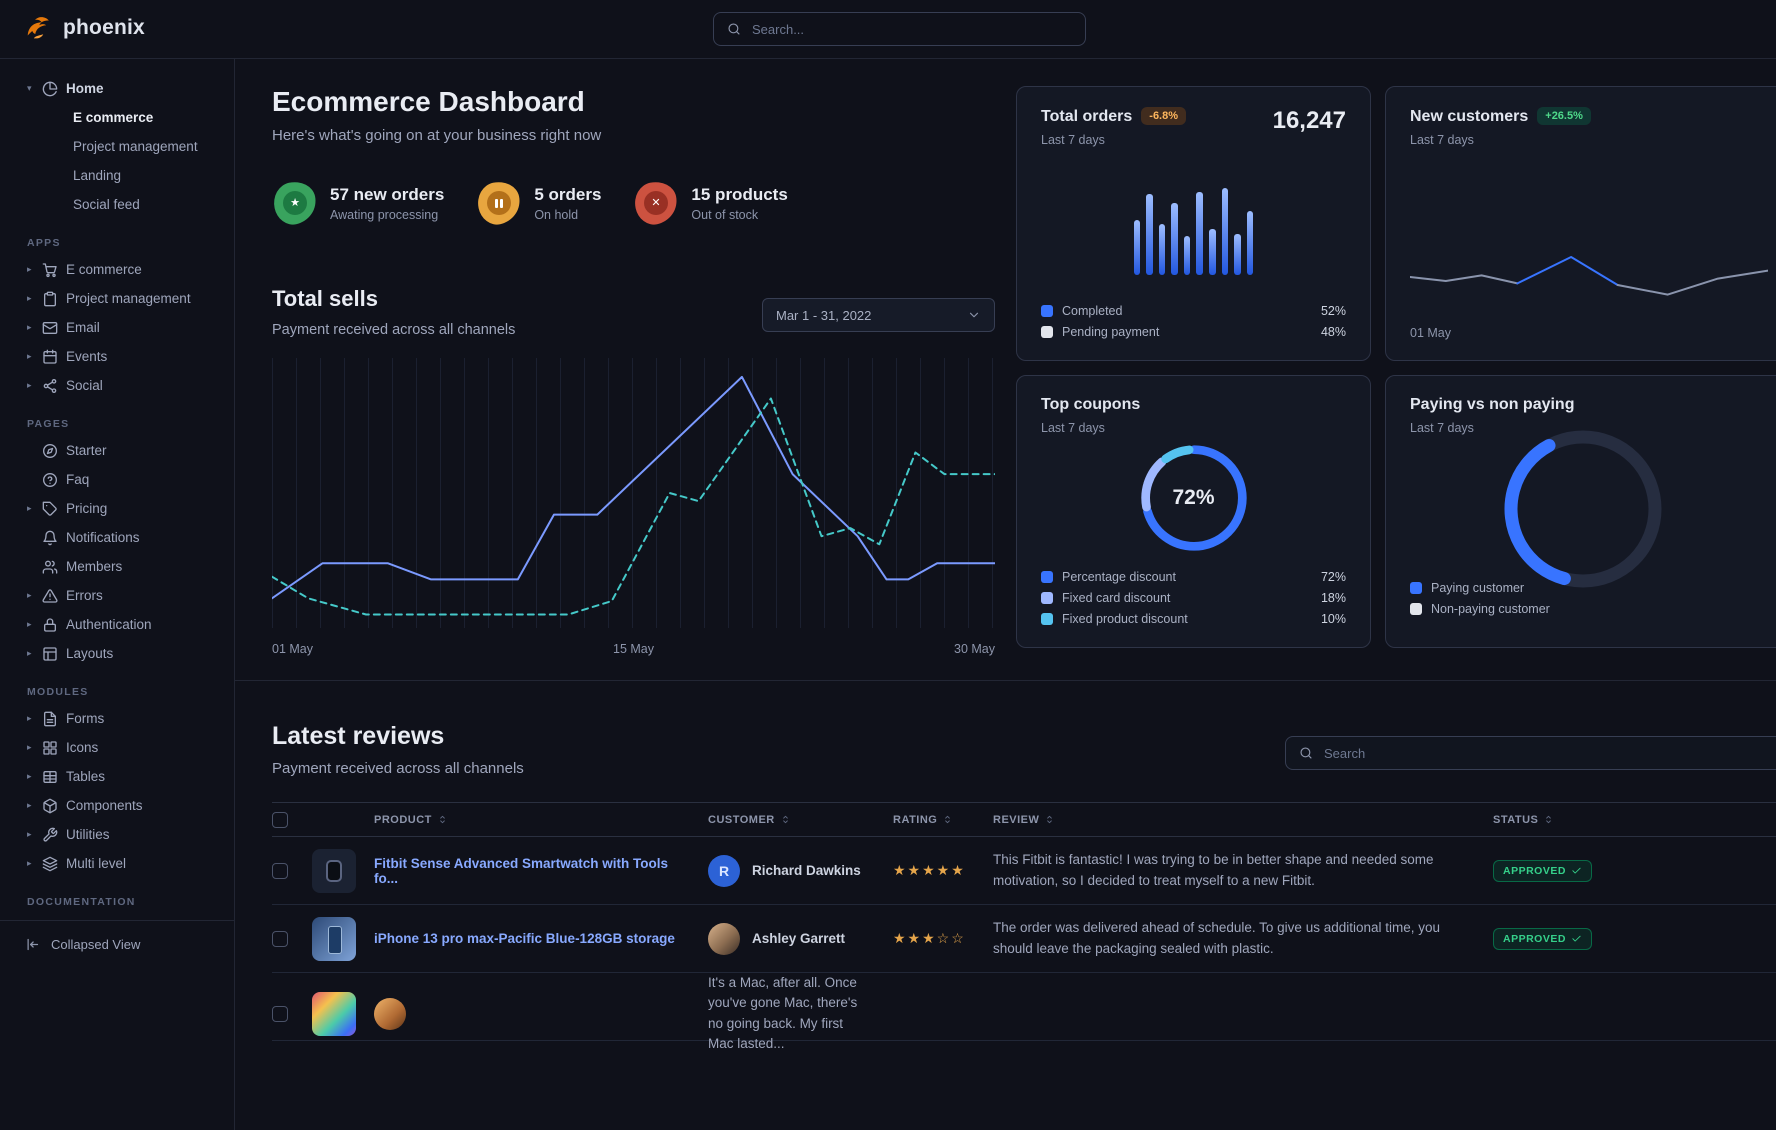 Image resolution: width=1776 pixels, height=1130 pixels. Describe the element at coordinates (800, 938) in the screenshot. I see `customer-cell: Ashley Garrett` at that location.